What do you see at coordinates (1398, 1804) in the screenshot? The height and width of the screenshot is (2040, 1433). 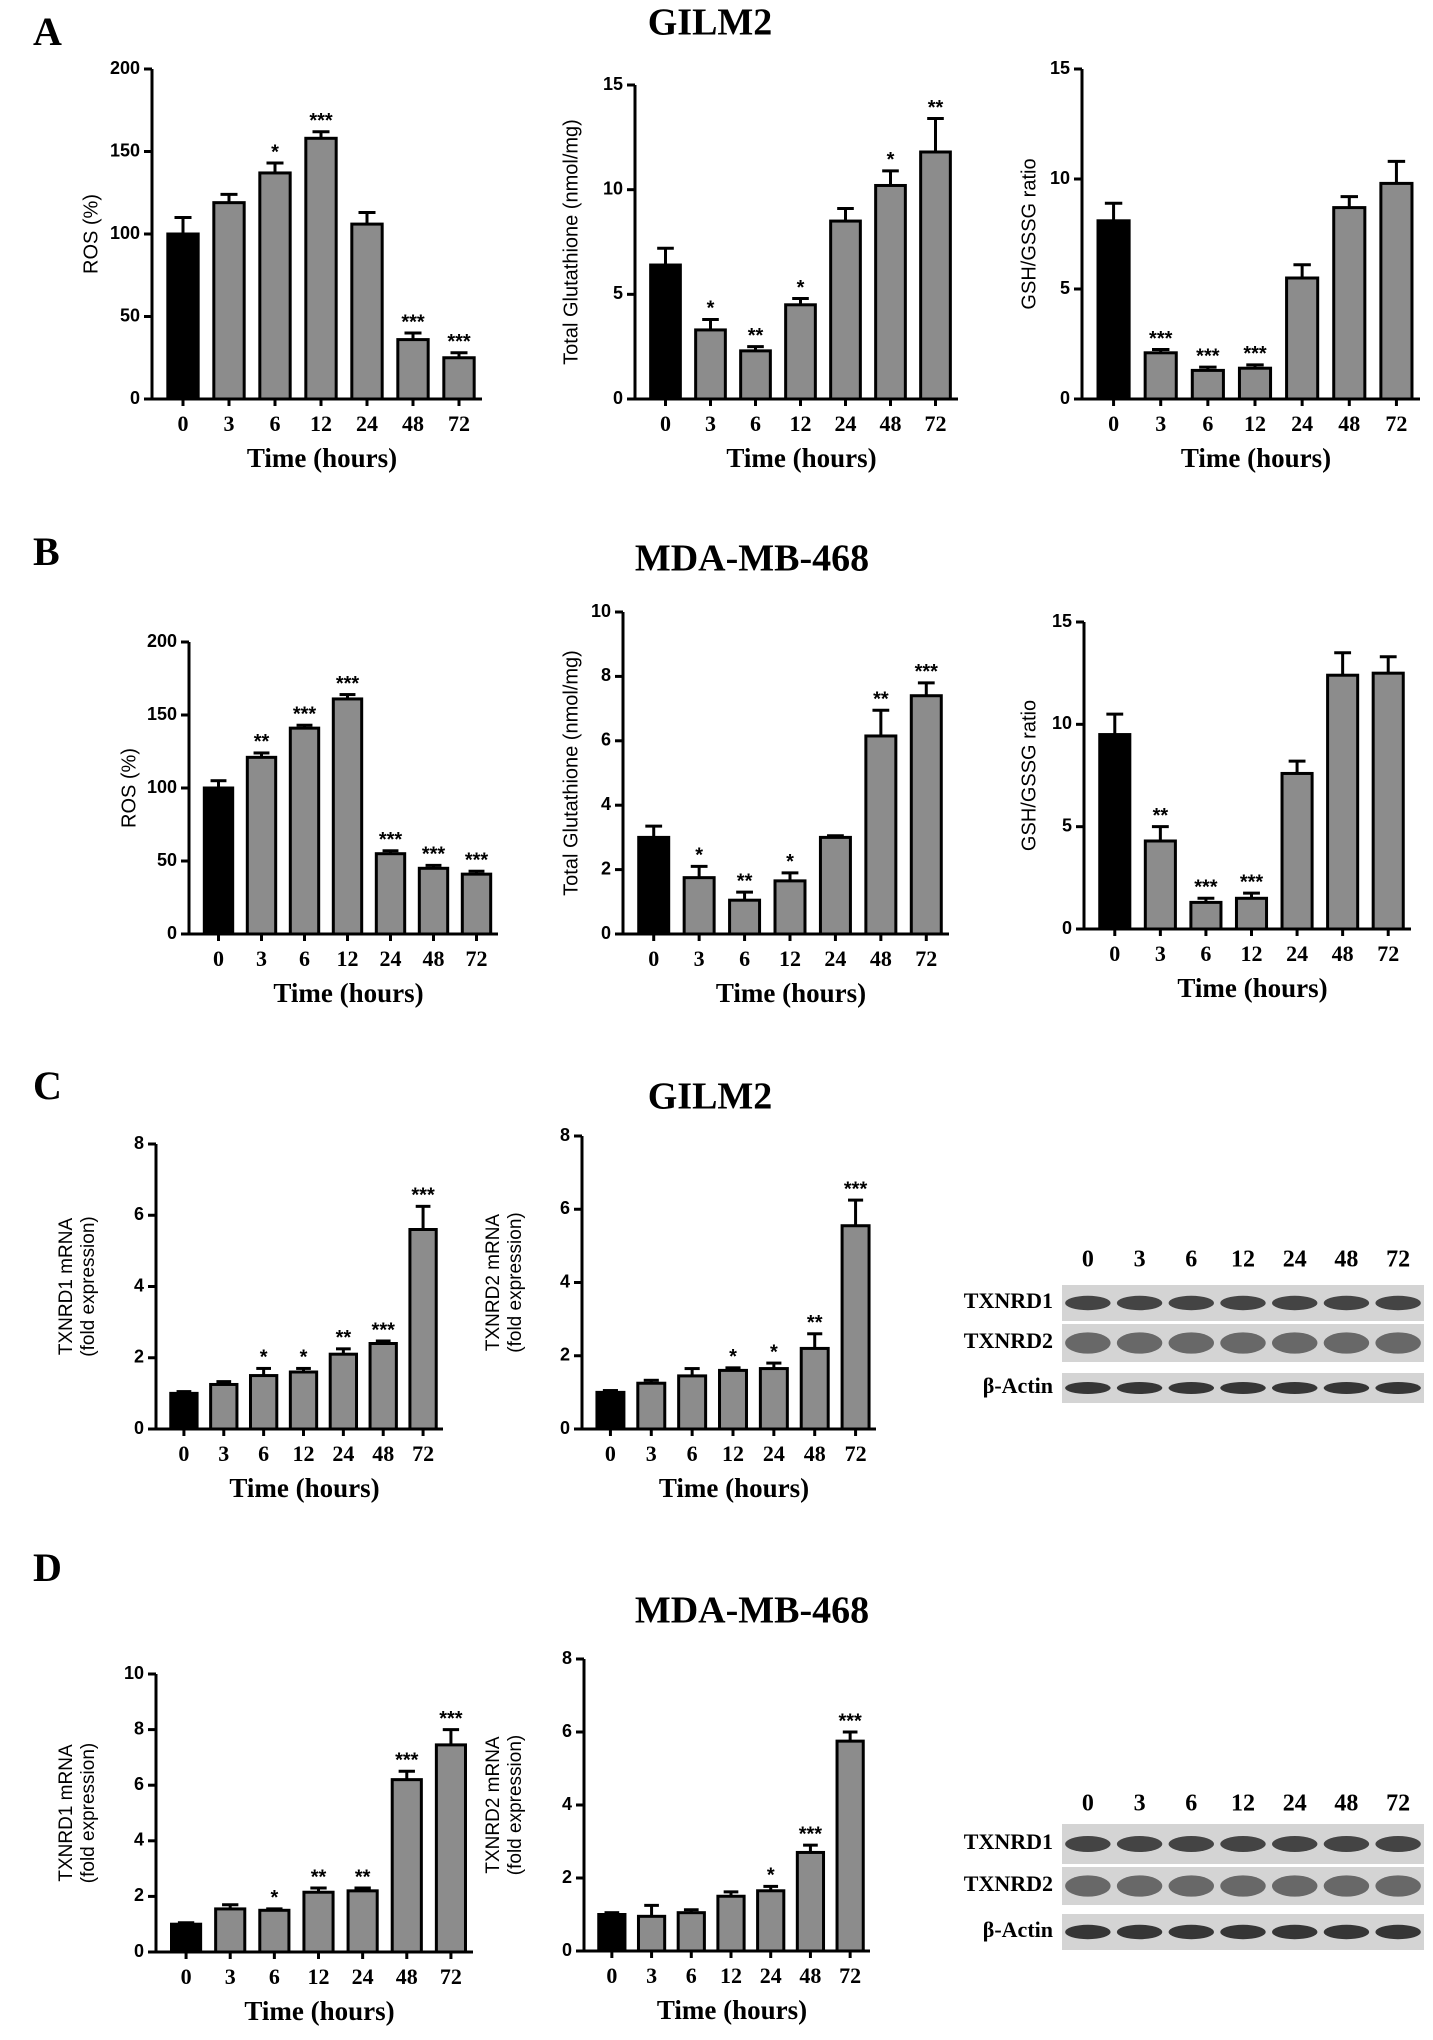 I see `lane-label: 72` at bounding box center [1398, 1804].